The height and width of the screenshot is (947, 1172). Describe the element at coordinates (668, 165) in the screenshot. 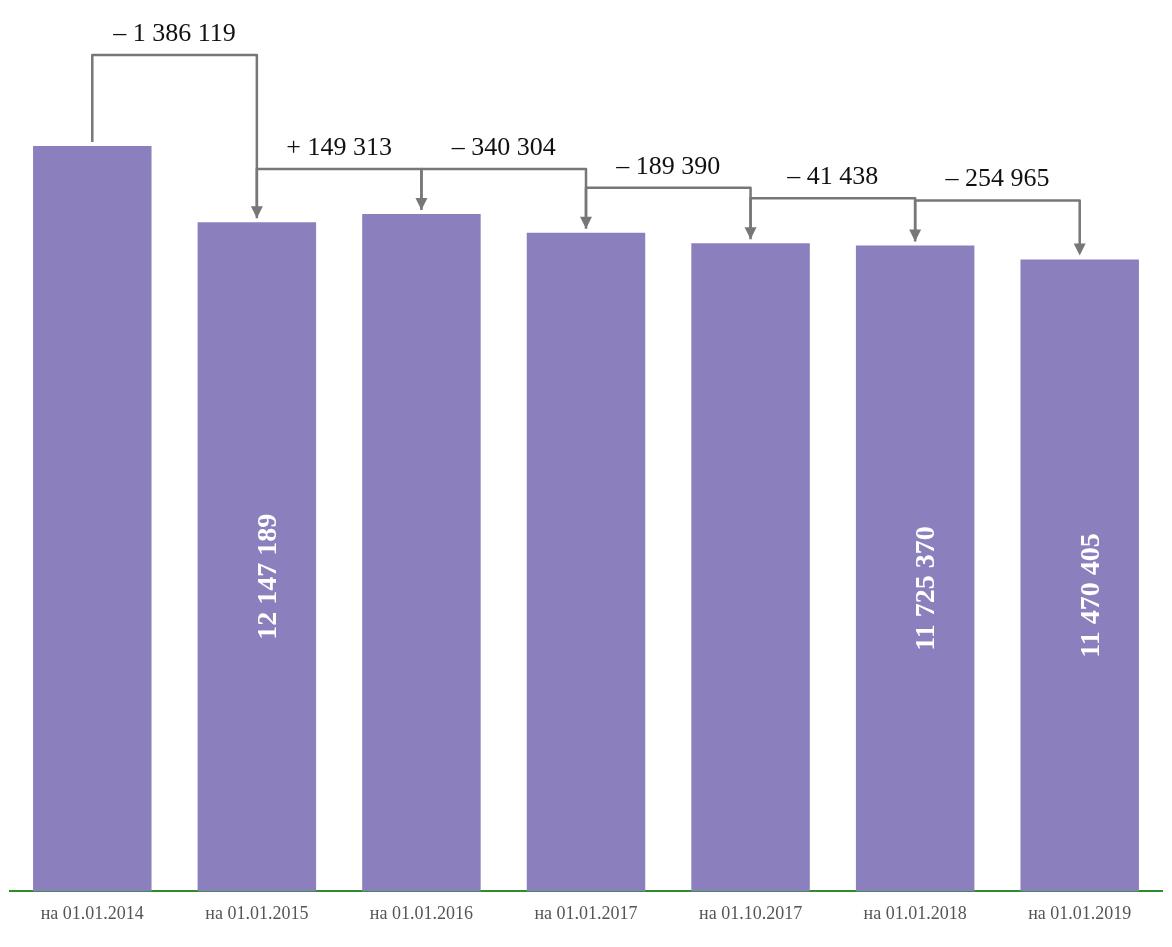

I see `annotation: – 189 390` at that location.